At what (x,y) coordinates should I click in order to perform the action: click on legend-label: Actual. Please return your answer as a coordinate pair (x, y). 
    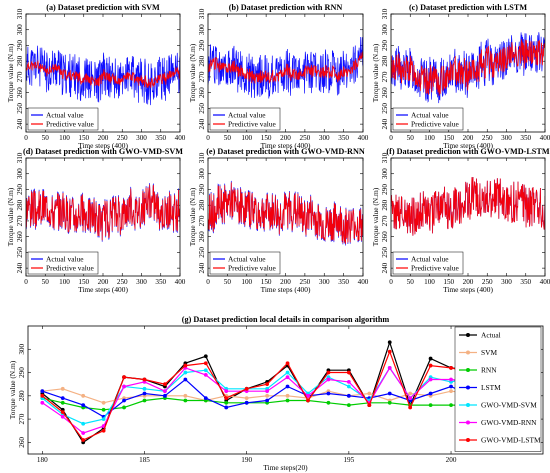
    Looking at the image, I should click on (491, 335).